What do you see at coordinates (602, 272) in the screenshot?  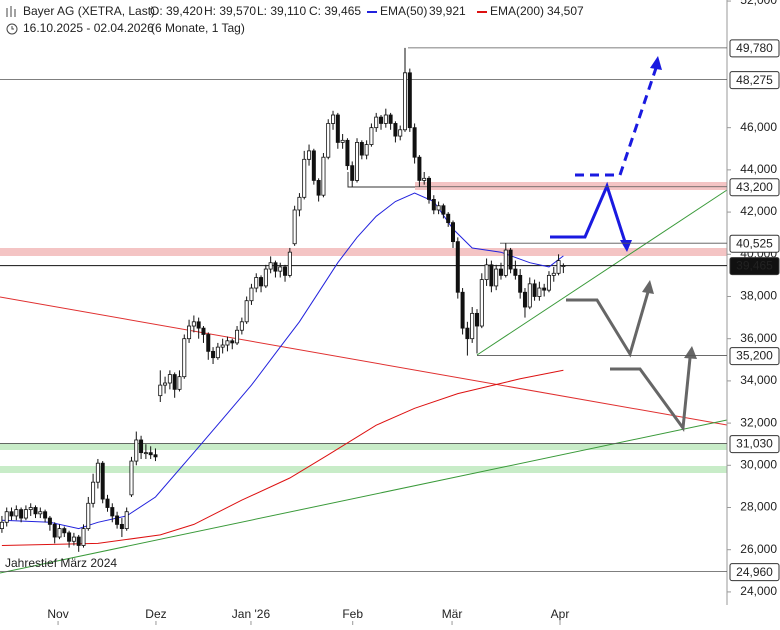 I see `trend-line` at bounding box center [602, 272].